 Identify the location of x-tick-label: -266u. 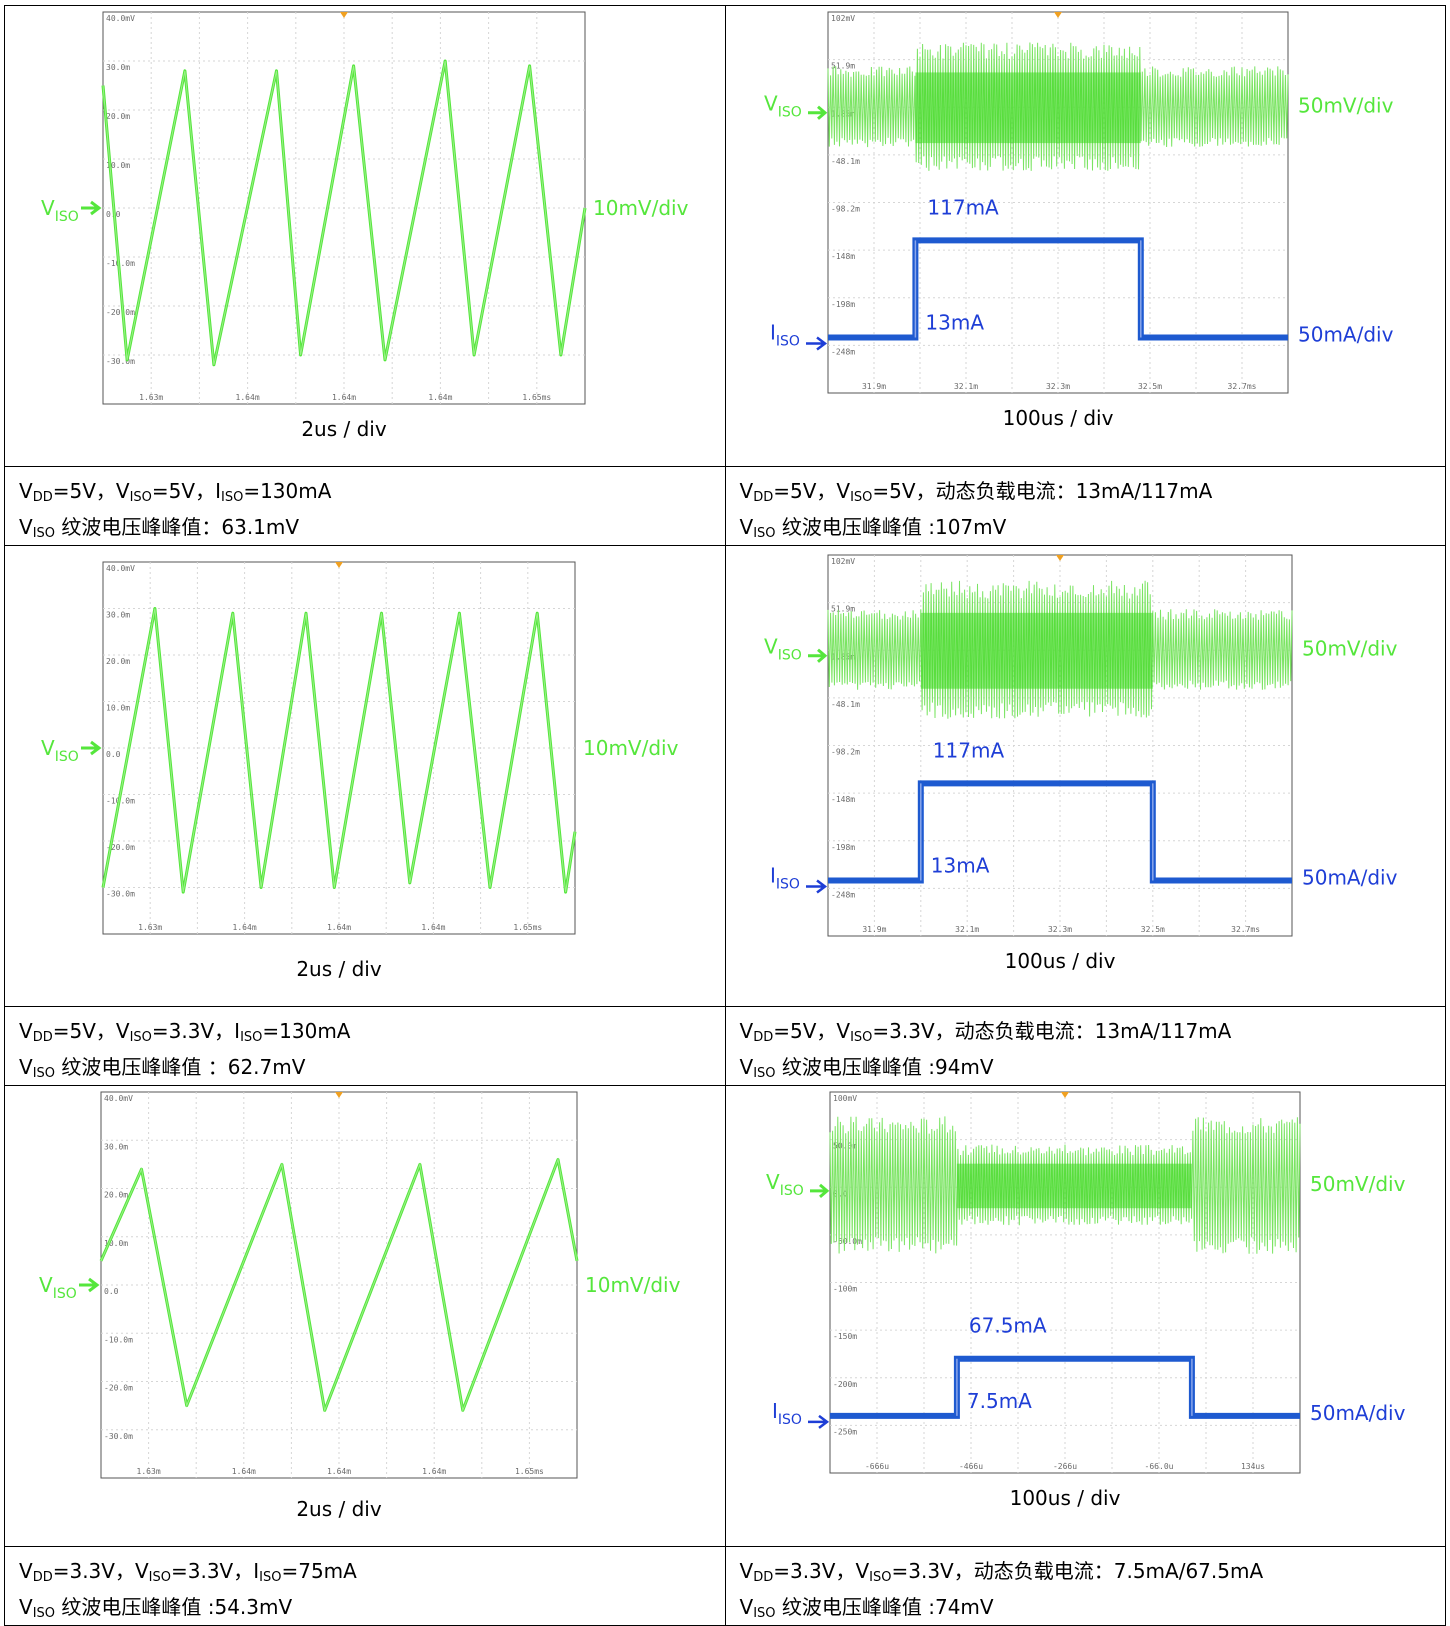
(1064, 1466).